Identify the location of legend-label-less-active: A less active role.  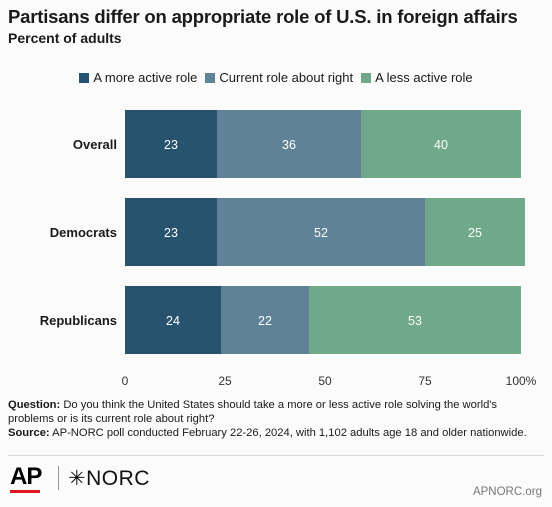
(424, 77).